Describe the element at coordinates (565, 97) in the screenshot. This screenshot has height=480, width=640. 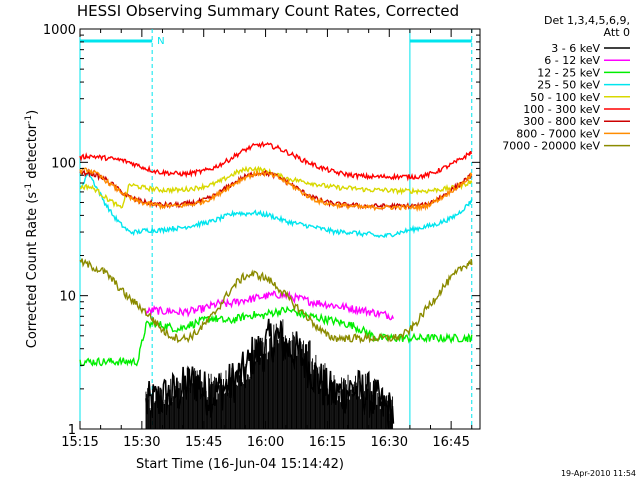
I see `legend-label: 50 - 100 keV` at that location.